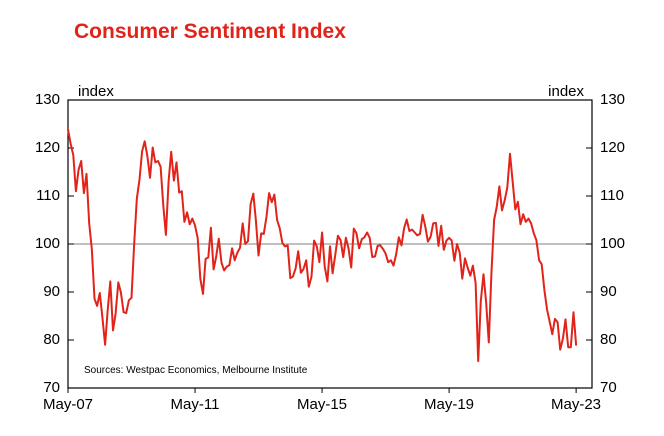 This screenshot has width=664, height=436. What do you see at coordinates (449, 404) in the screenshot?
I see `x-tick-label-may-19: May-19` at bounding box center [449, 404].